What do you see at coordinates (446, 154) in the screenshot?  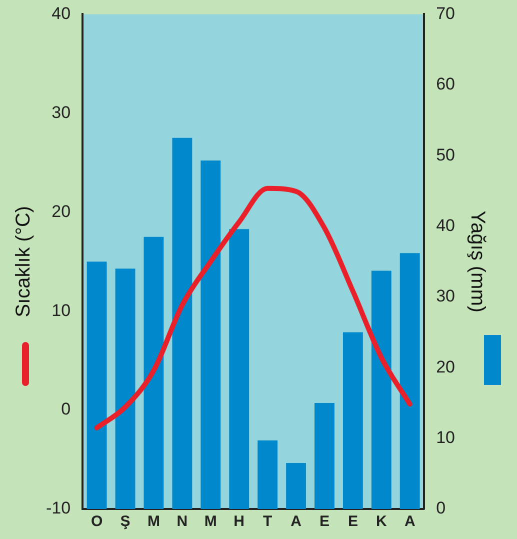 I see `y2-tick-label: 50` at bounding box center [446, 154].